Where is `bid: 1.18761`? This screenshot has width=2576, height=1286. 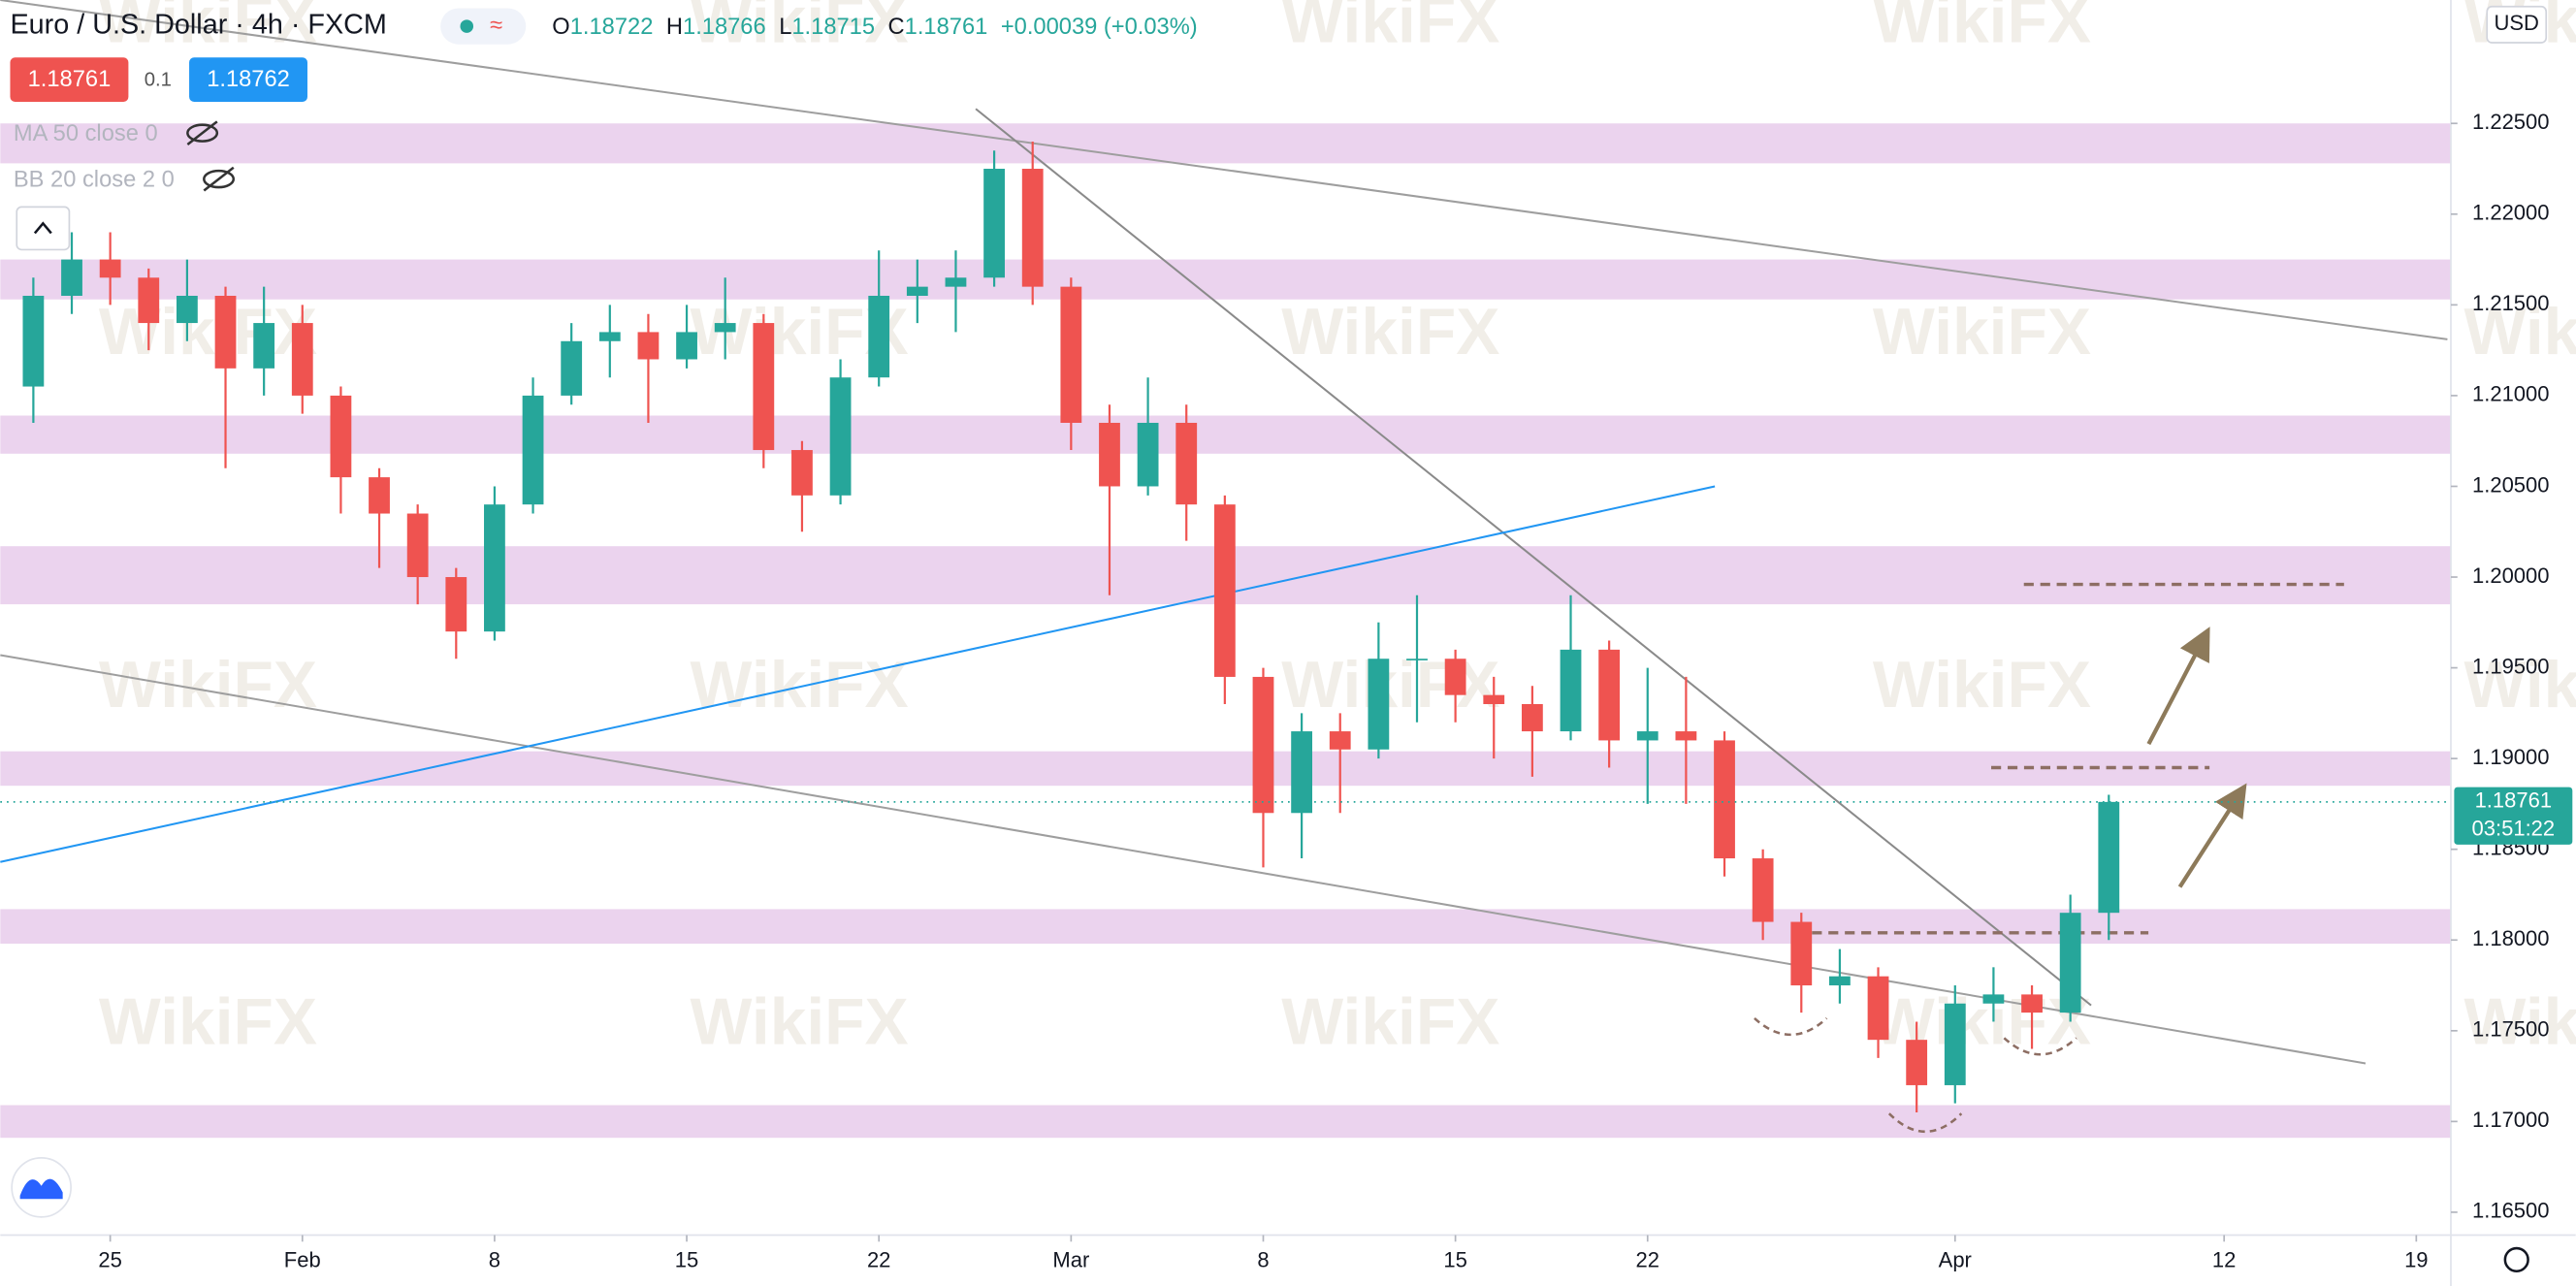
bid: 1.18761 is located at coordinates (70, 79).